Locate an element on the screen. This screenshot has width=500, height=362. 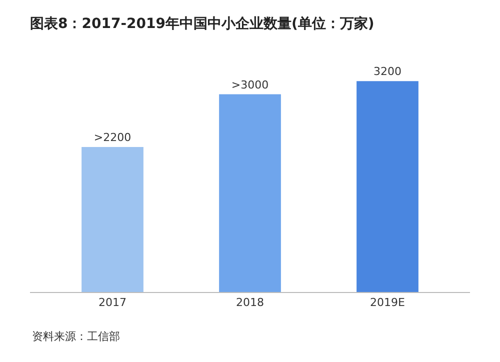
text: 资料来源：工信部 is located at coordinates (76, 336).